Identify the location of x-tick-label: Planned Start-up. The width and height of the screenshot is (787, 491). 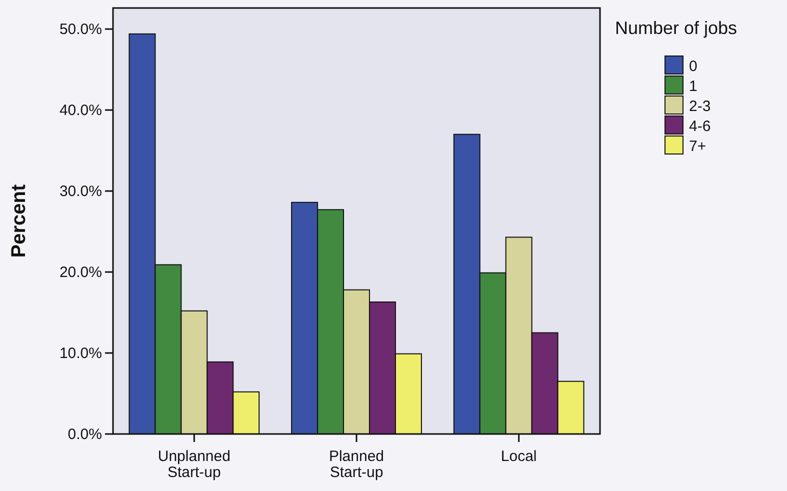
(356, 464).